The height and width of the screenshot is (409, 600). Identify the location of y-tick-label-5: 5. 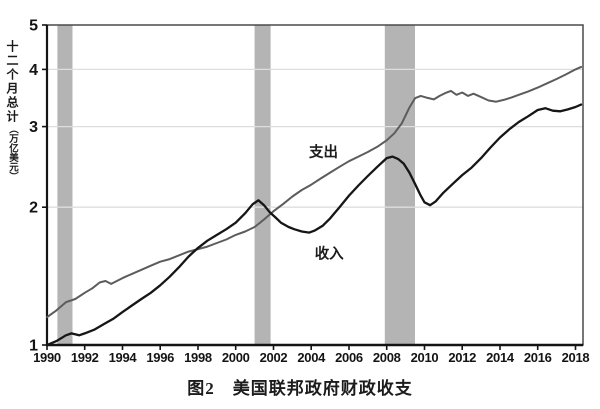
(33, 26).